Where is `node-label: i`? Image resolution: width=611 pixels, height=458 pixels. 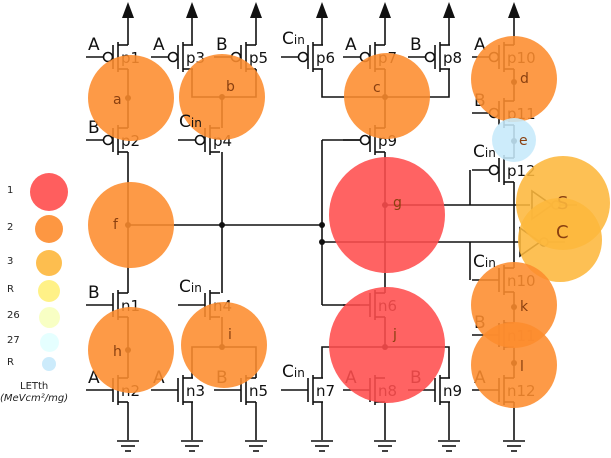
node-label: i is located at coordinates (230, 335).